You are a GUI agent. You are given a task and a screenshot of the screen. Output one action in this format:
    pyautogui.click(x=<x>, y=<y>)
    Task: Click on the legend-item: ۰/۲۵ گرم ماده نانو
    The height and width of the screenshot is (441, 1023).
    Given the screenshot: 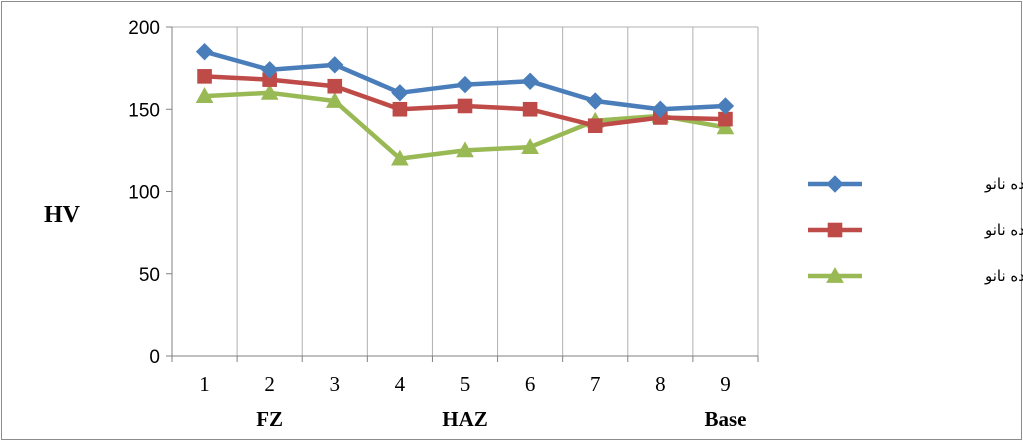 What is the action you would take?
    pyautogui.click(x=915, y=230)
    